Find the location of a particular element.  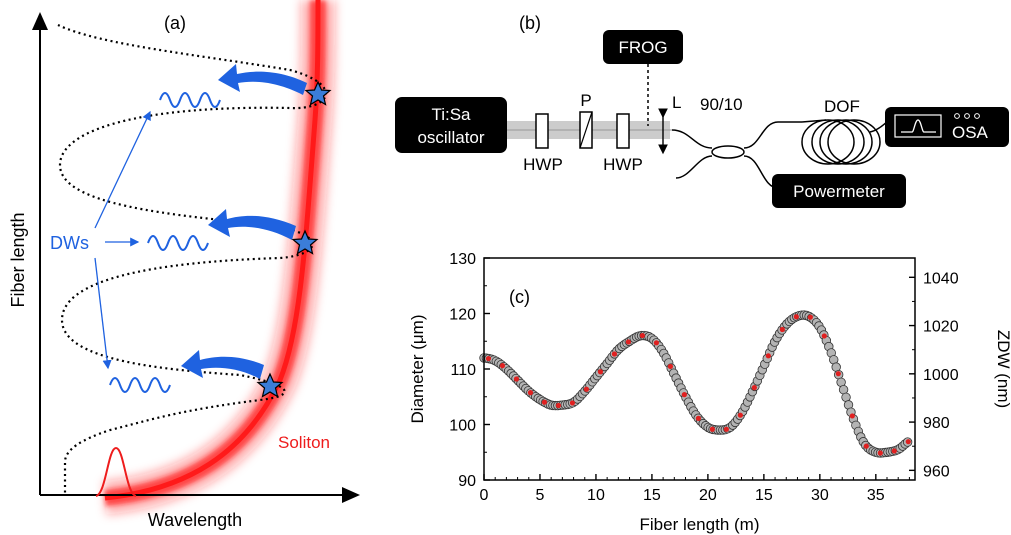

x-tick-label: 30 is located at coordinates (820, 495).